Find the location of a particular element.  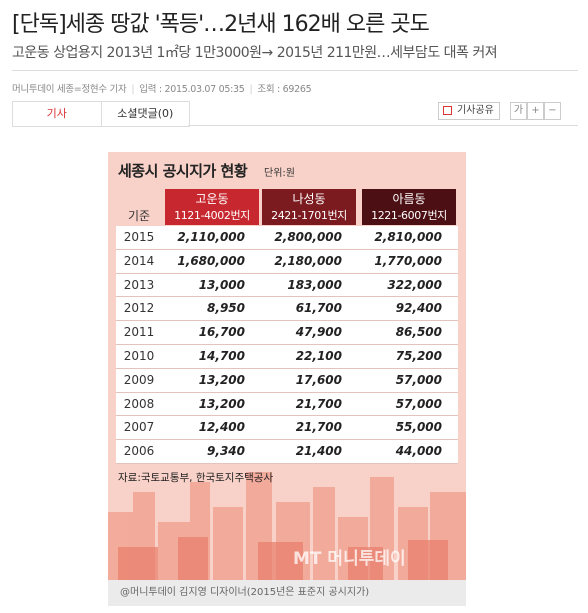

value-cell: 2,180,000 is located at coordinates (308, 260).